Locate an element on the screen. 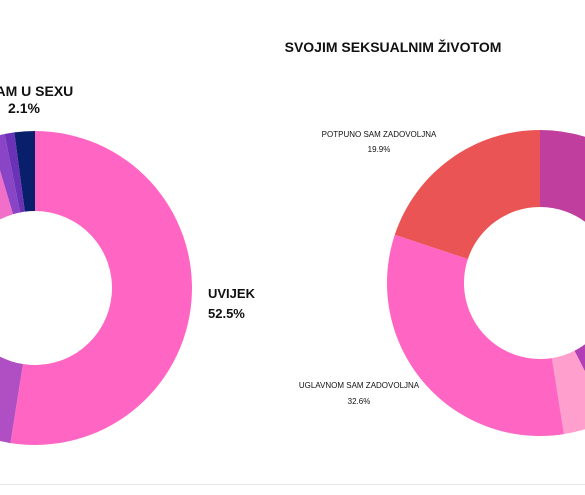 The width and height of the screenshot is (585, 495). slice-label-uglavnom: UGLAVNOM SAM ZADOVOLJNA is located at coordinates (359, 385).